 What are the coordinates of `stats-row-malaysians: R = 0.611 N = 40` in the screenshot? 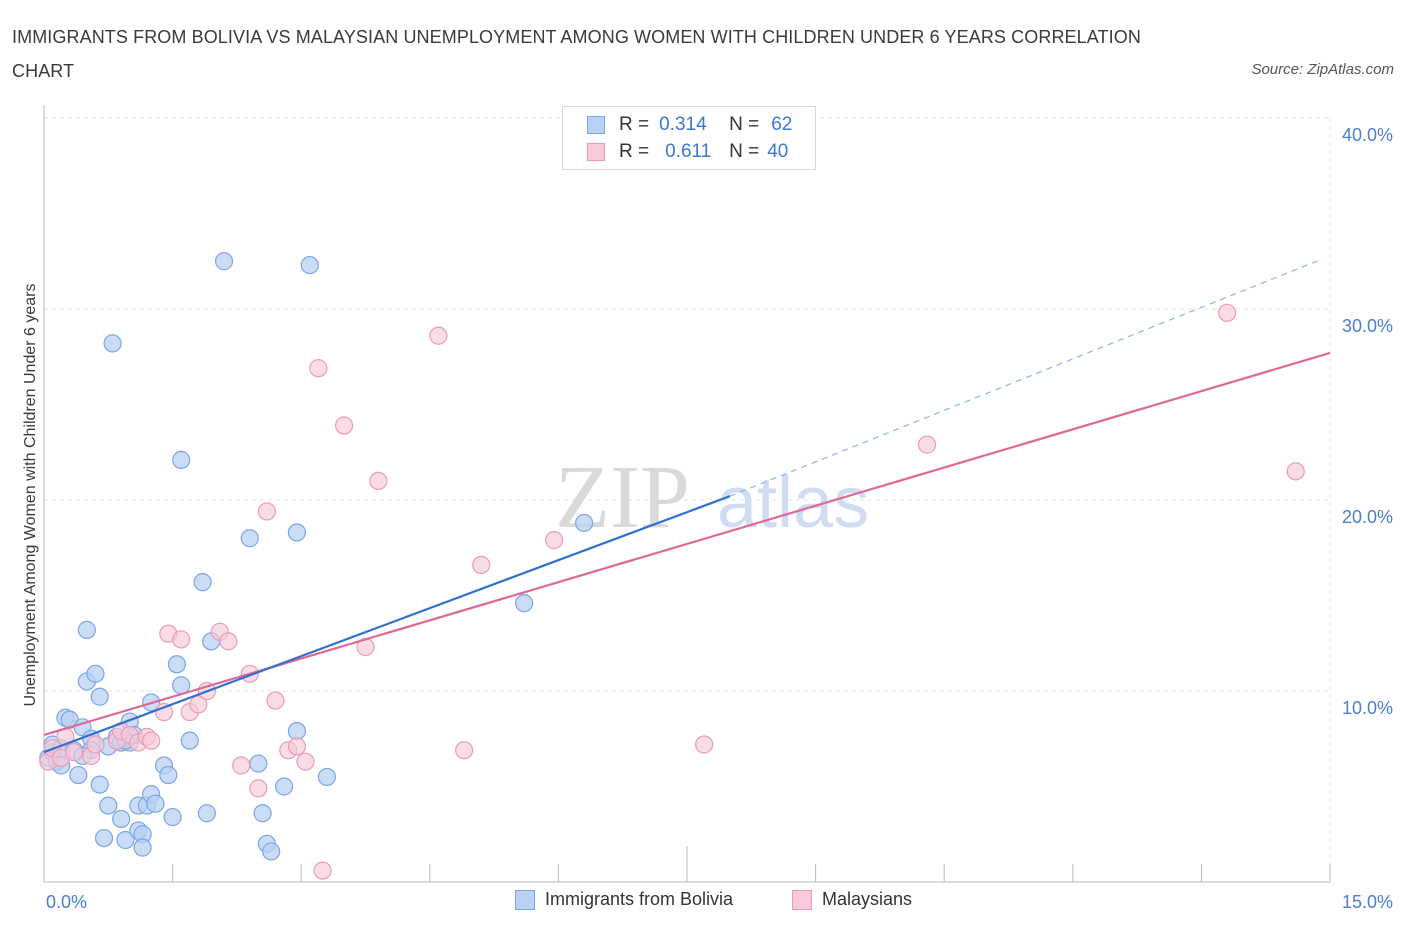 It's located at (687, 152).